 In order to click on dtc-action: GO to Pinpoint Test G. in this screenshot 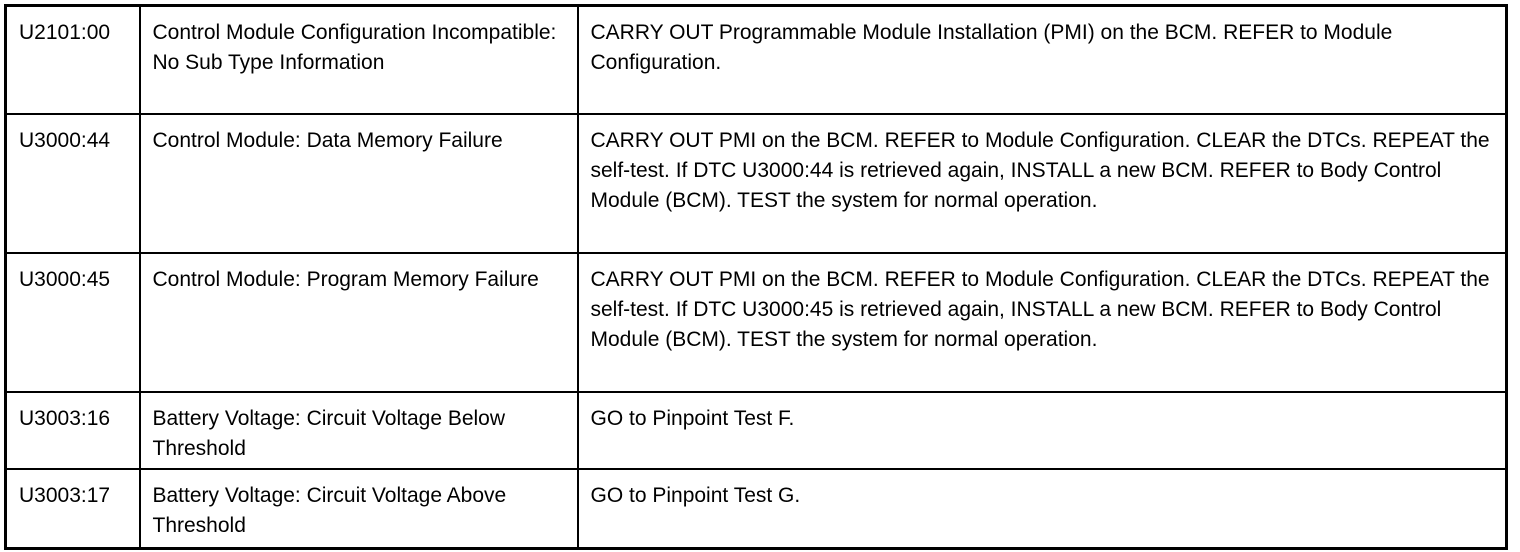, I will do `click(1042, 508)`.